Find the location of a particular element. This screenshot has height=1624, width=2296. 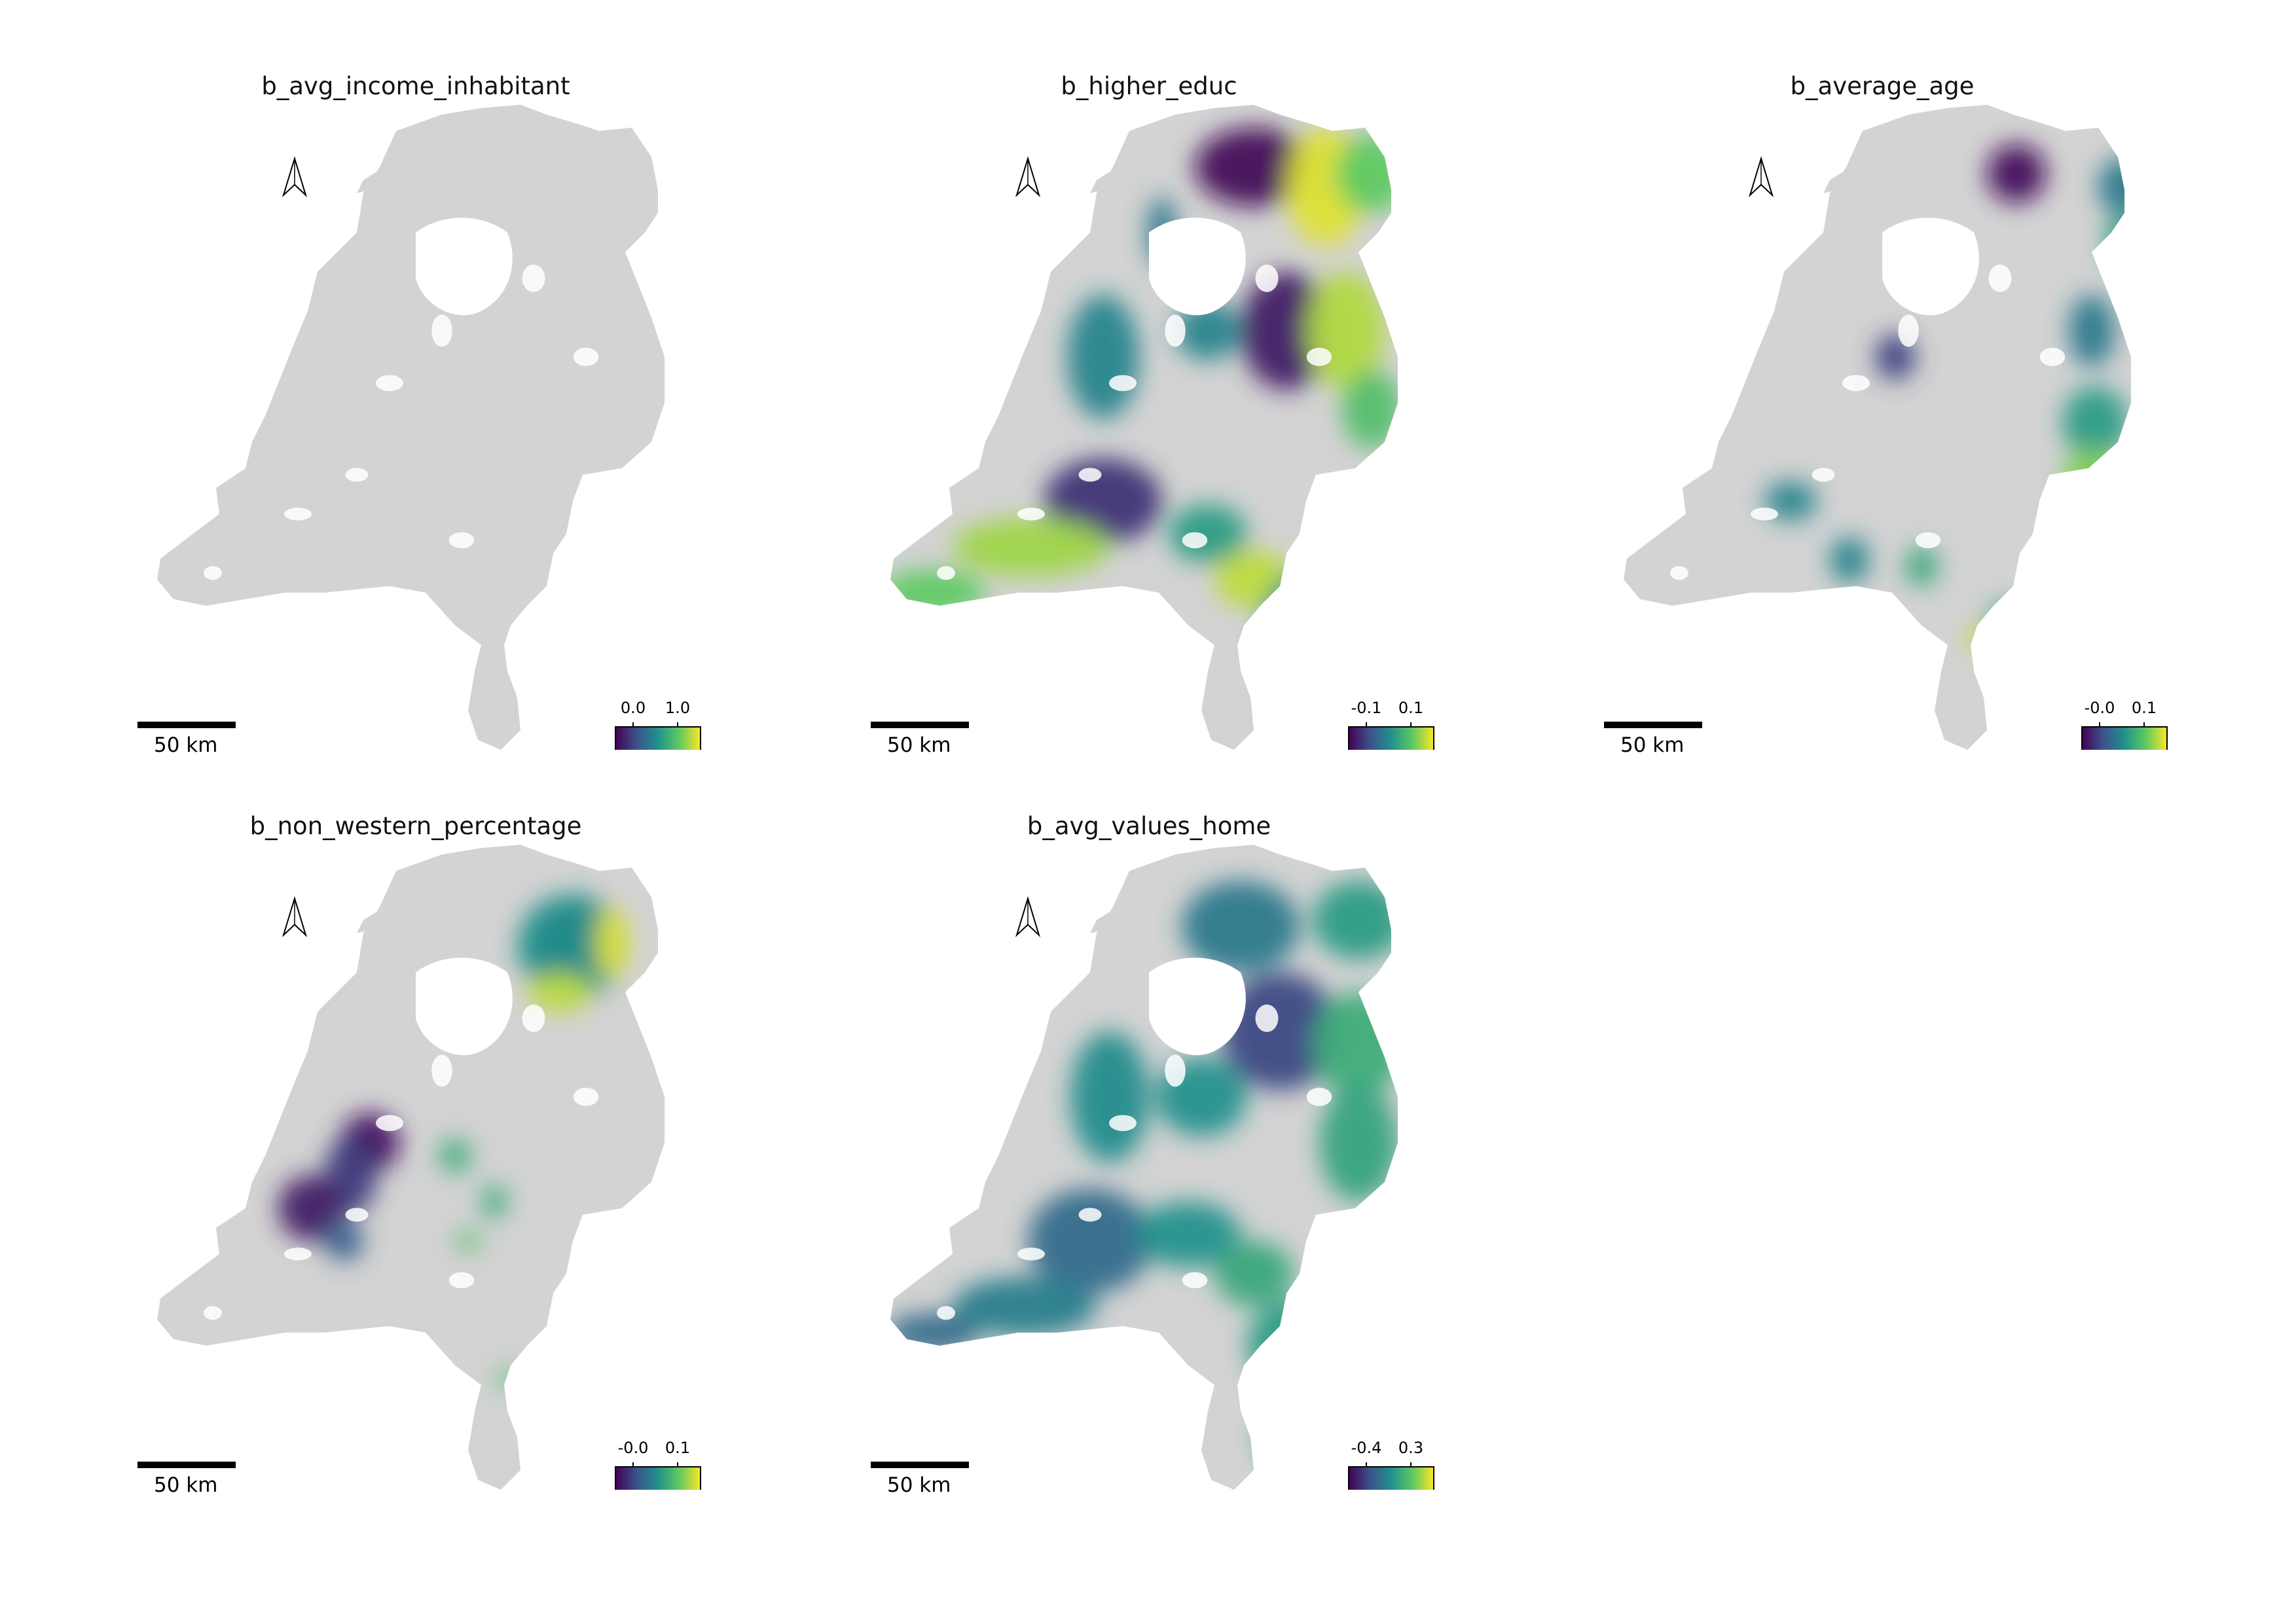

colorbar-tick-label: 0.0 is located at coordinates (633, 708).